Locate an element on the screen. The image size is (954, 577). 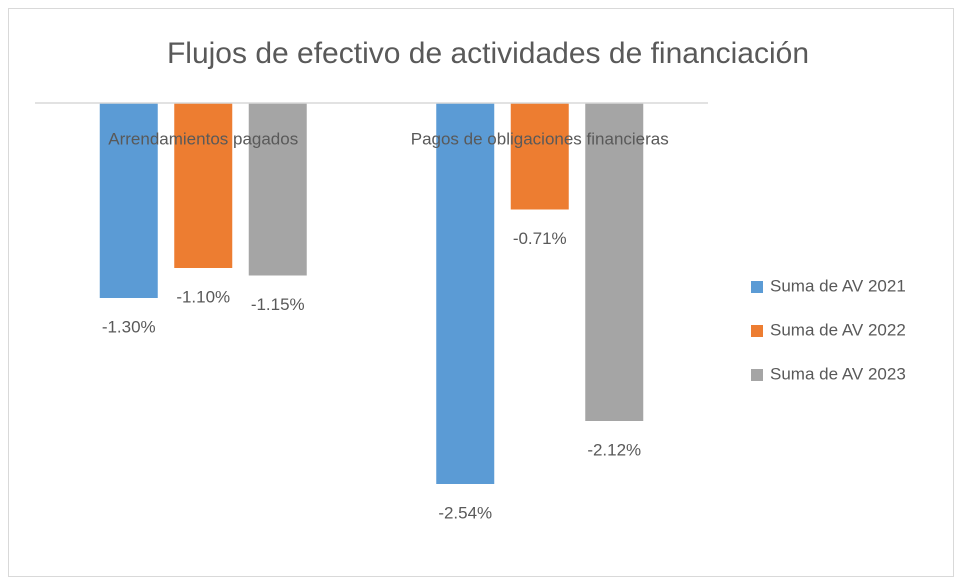
legend-label: Suma de AV 2021 is located at coordinates (838, 285).